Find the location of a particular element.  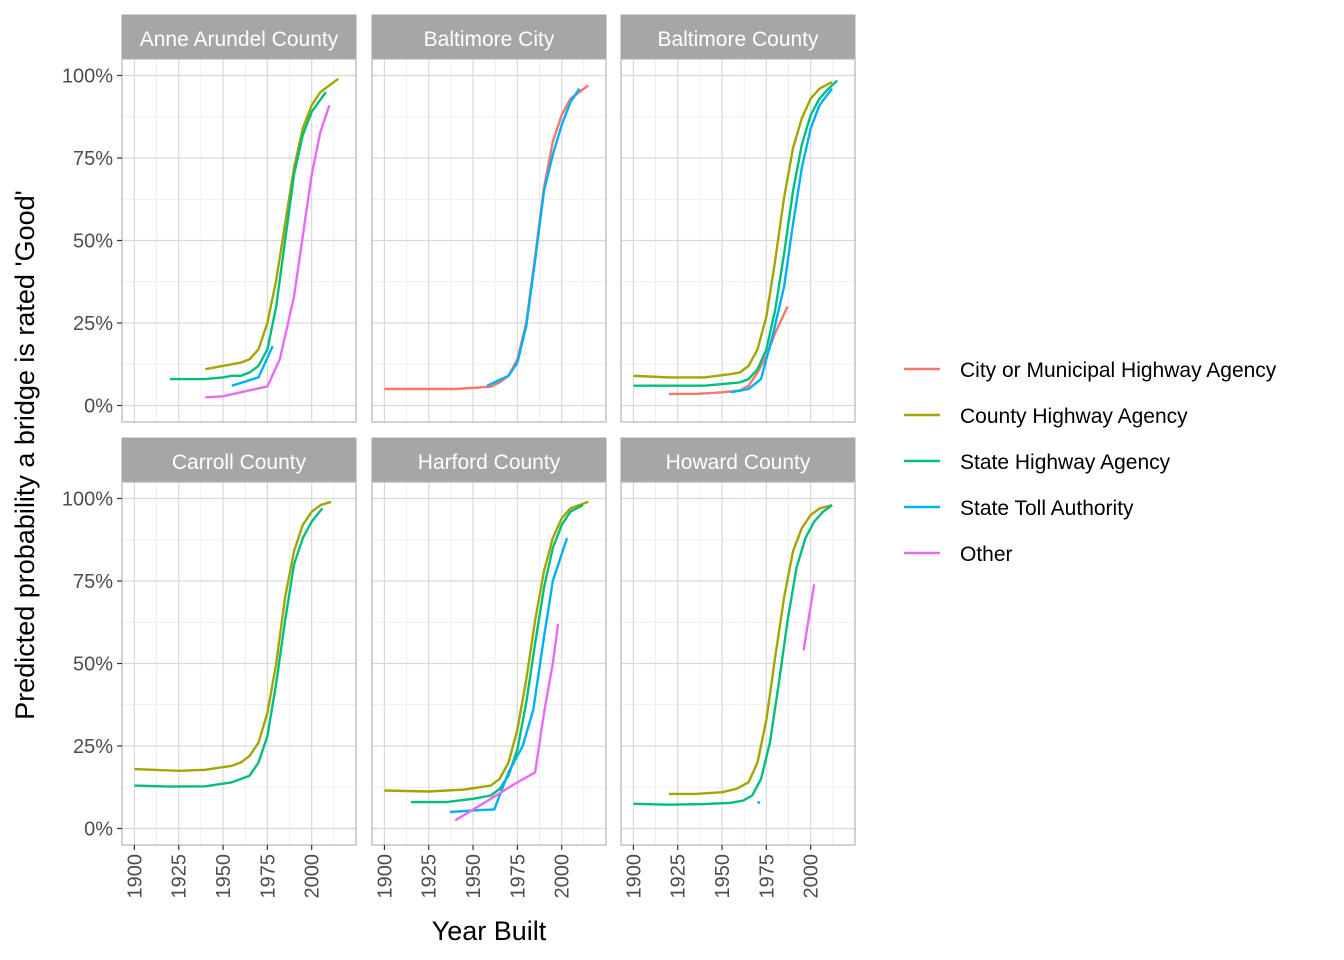

legend-label: State Highway Agency is located at coordinates (1065, 462).